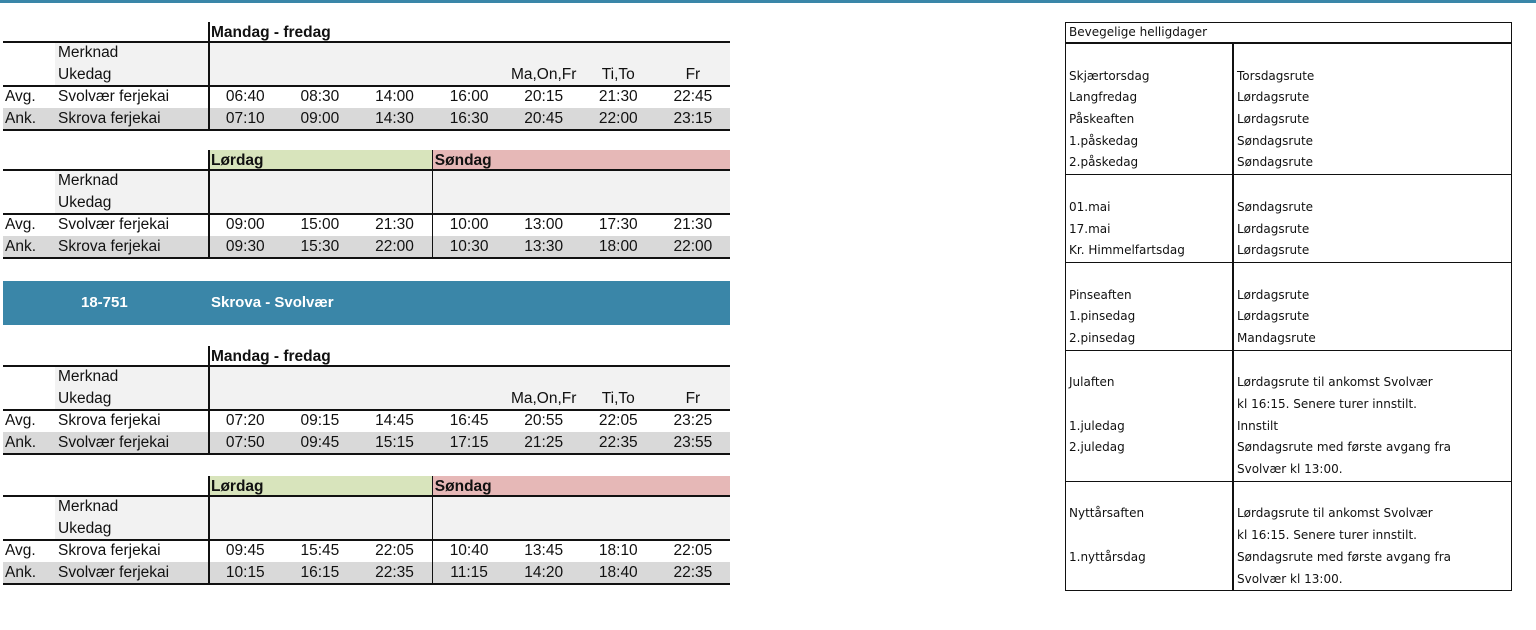 This screenshot has width=1536, height=630. I want to click on time-cell: 20:55, so click(544, 420).